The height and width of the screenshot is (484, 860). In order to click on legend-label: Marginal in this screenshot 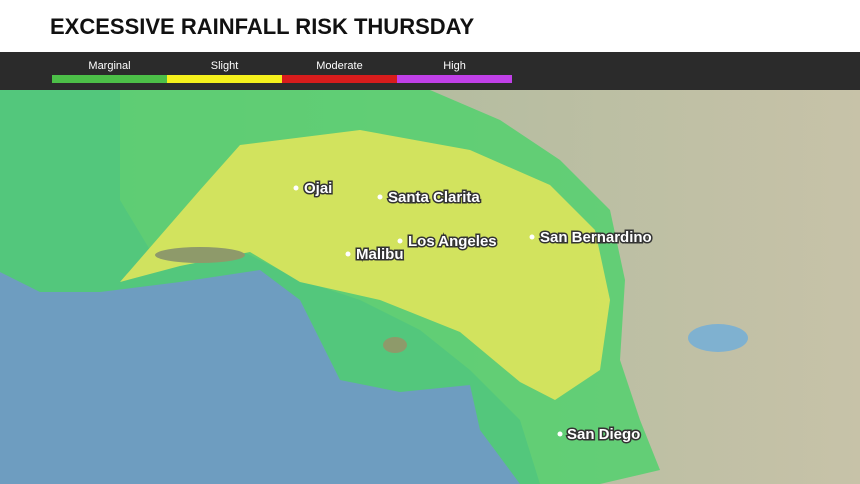, I will do `click(109, 66)`.